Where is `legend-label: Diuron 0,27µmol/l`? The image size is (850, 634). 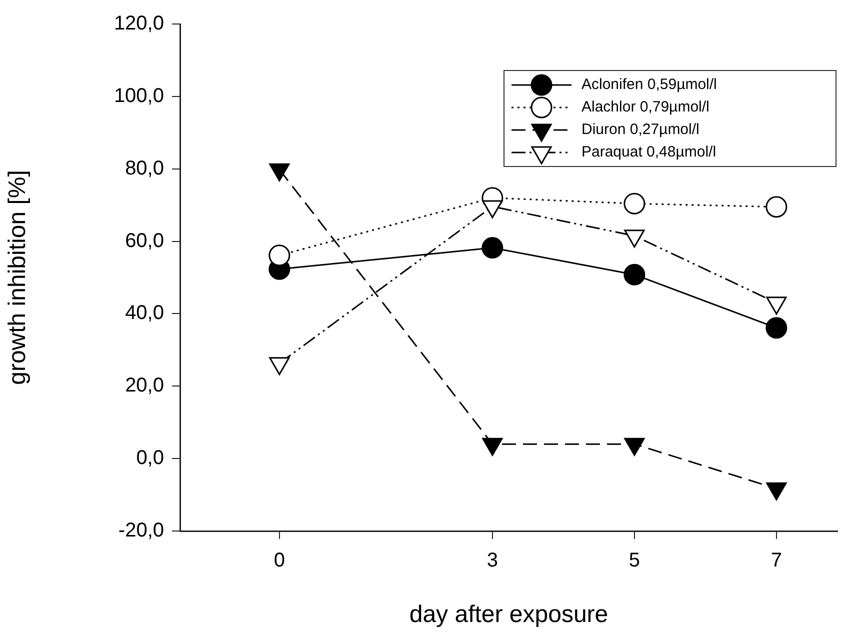 legend-label: Diuron 0,27µmol/l is located at coordinates (641, 129).